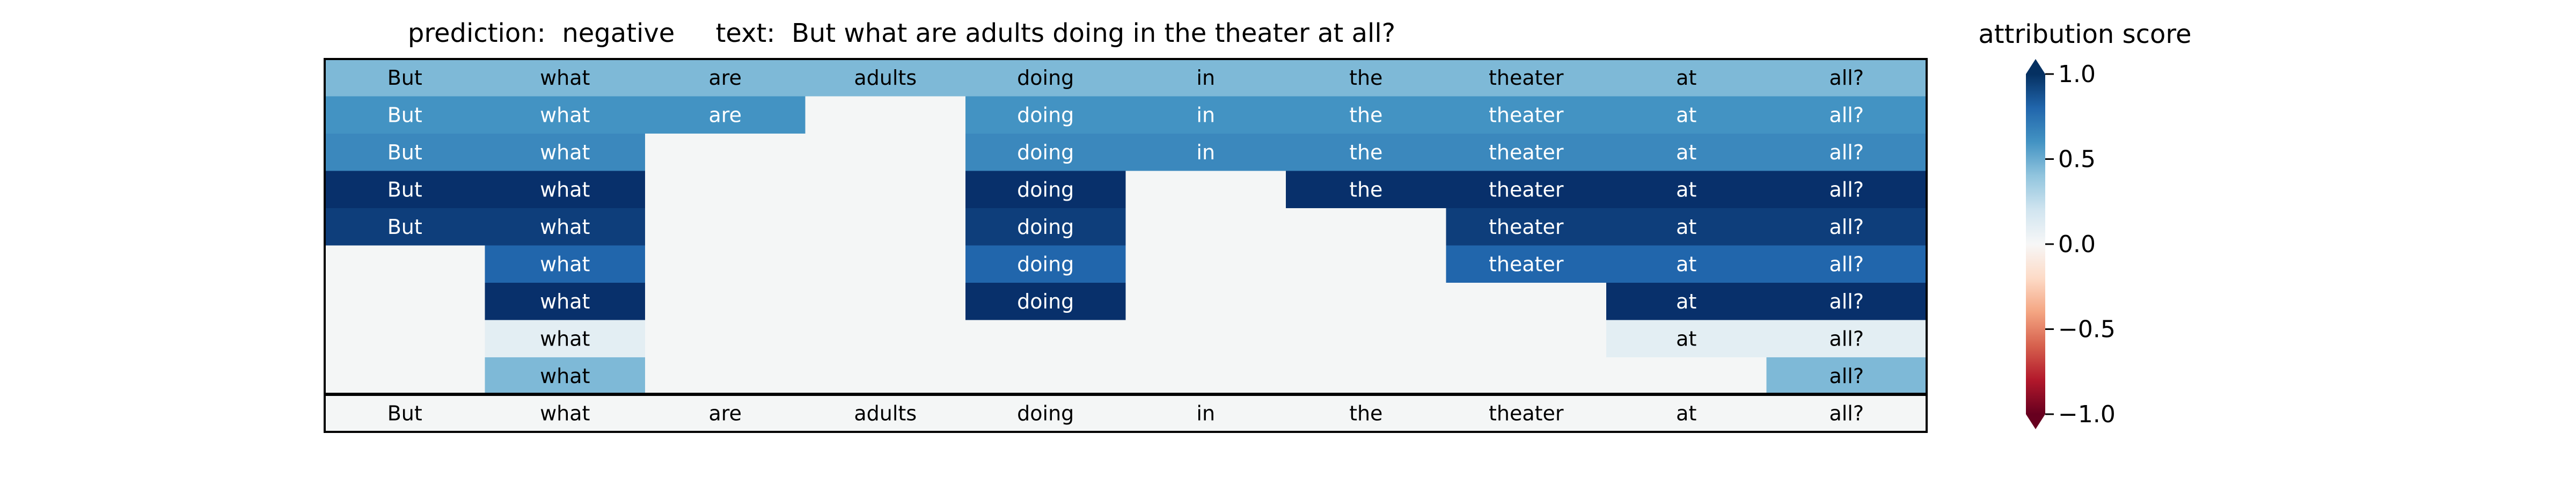 The width and height of the screenshot is (2576, 485). Describe the element at coordinates (2080, 244) in the screenshot. I see `colorbar-ticks: 1.0 0.5 0.0 −0.5 −1.0` at that location.